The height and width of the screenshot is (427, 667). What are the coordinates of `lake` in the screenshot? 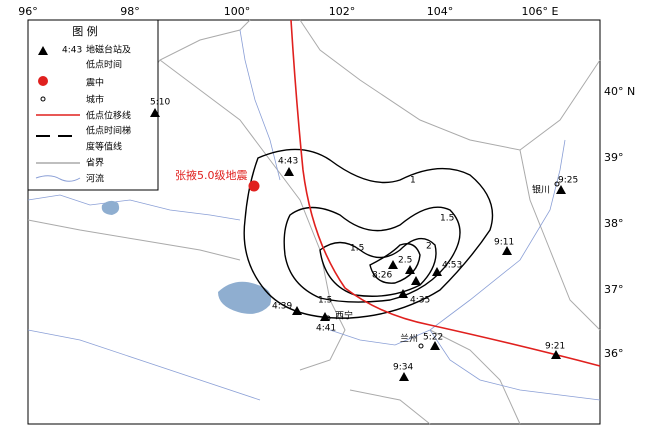 It's located at (110, 207).